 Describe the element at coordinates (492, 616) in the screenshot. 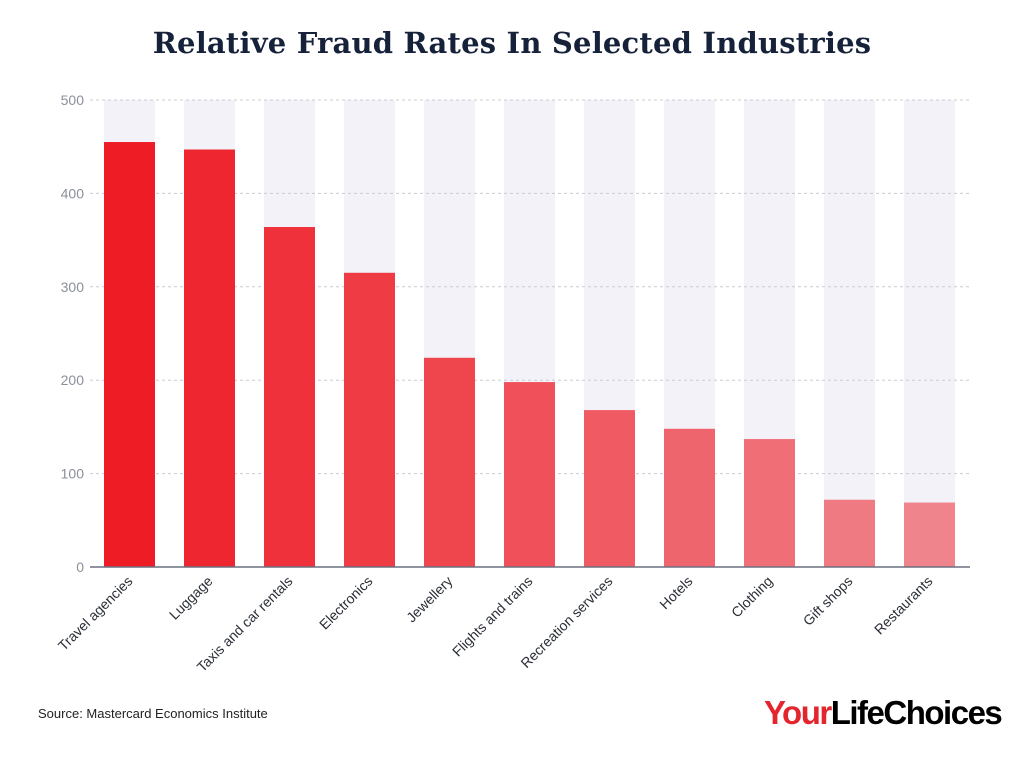

I see `x-category-label: Flights and trains` at that location.